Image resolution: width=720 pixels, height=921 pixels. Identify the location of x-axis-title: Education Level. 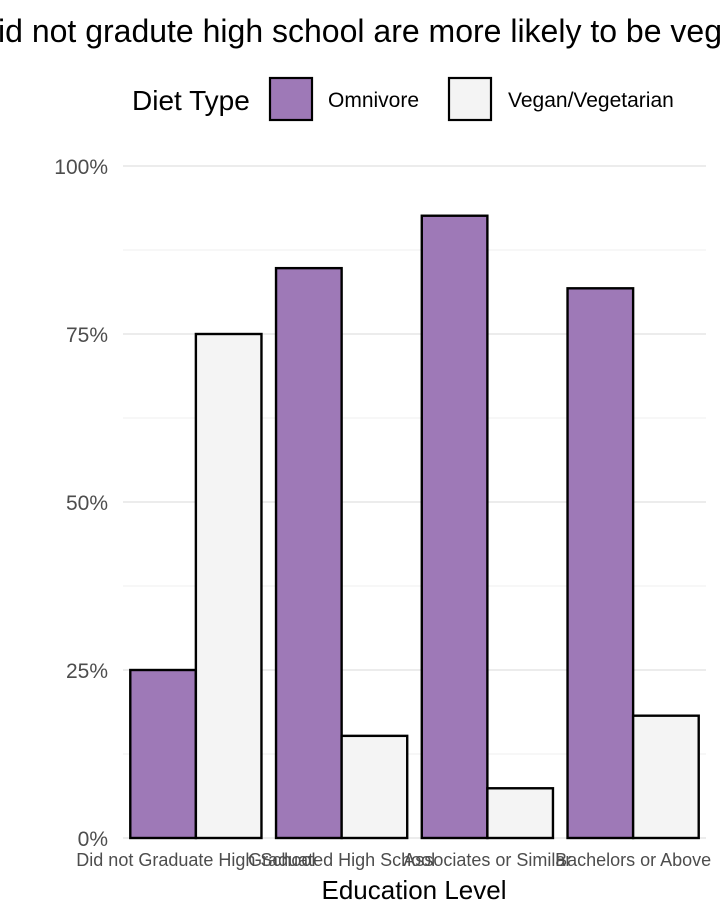
(413, 890).